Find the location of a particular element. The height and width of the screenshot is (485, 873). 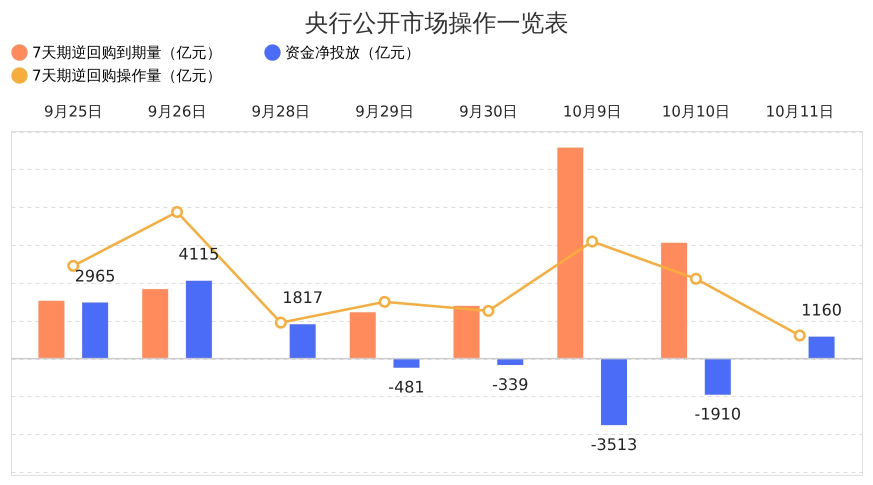

x-tick-label: 10月11日 is located at coordinates (800, 111).